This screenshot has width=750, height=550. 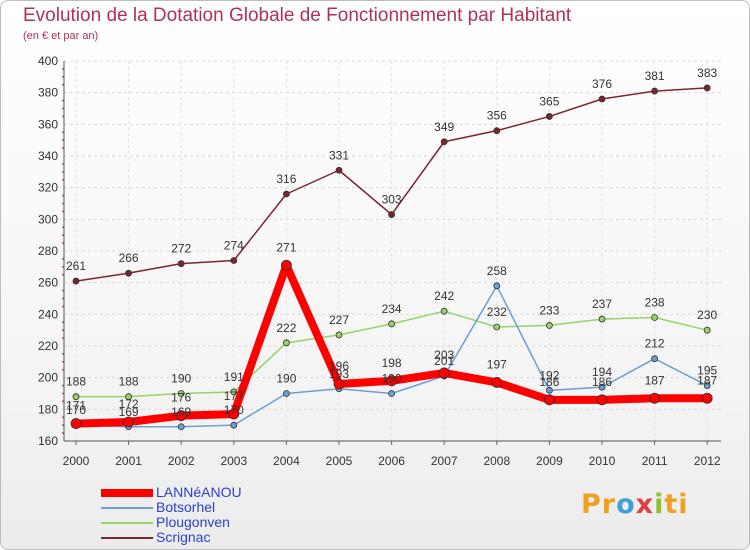 I want to click on x-tick-label: 2001, so click(x=128, y=461).